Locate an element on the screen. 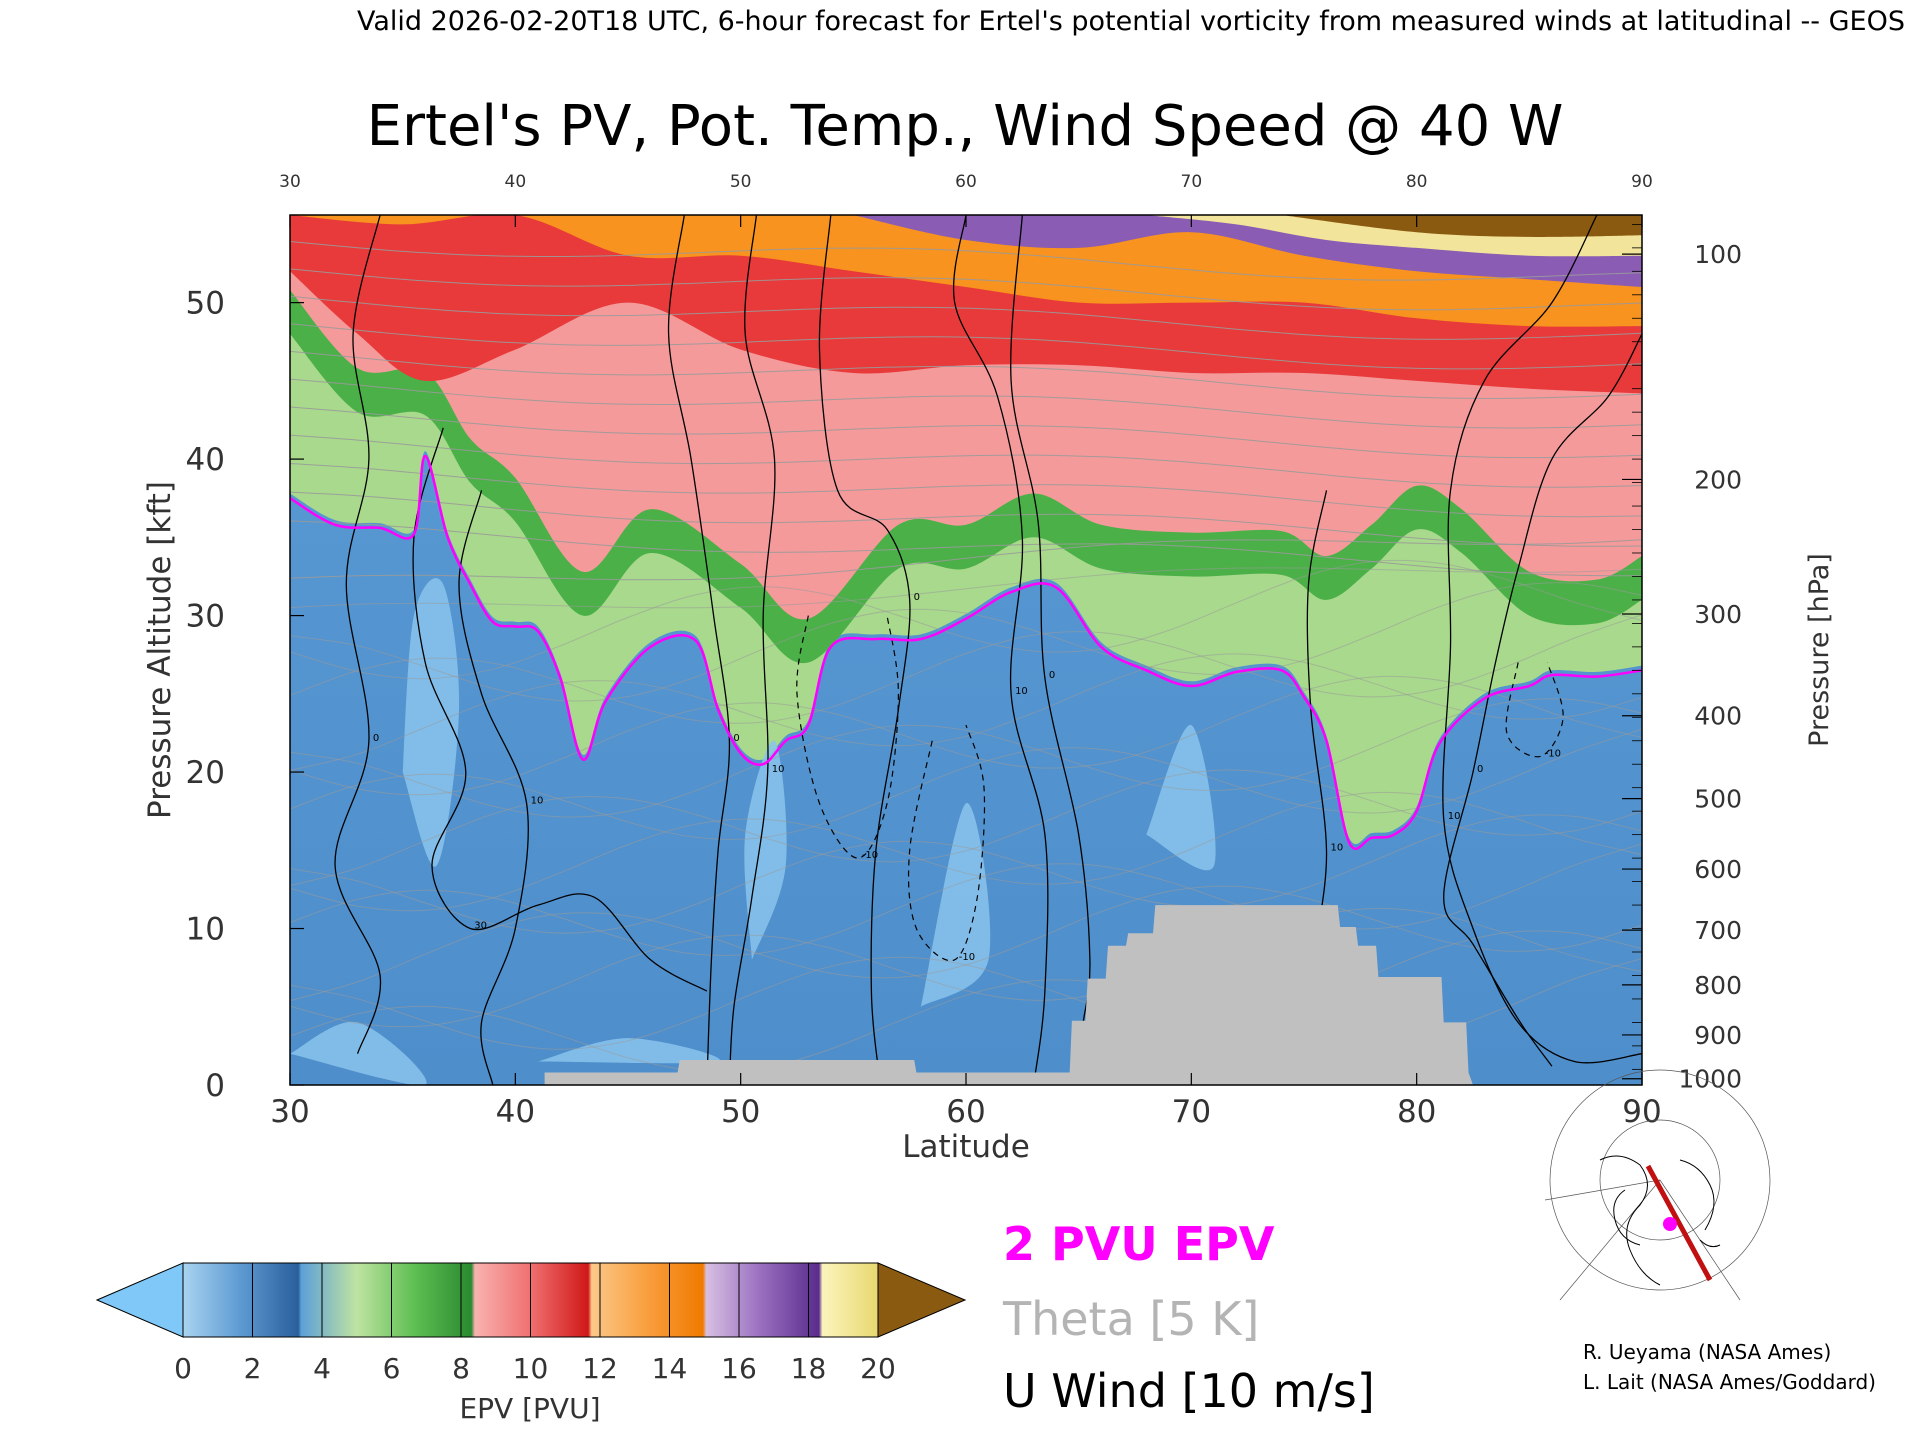  y2-axis-label: Pressure [hPa] is located at coordinates (1819, 650).